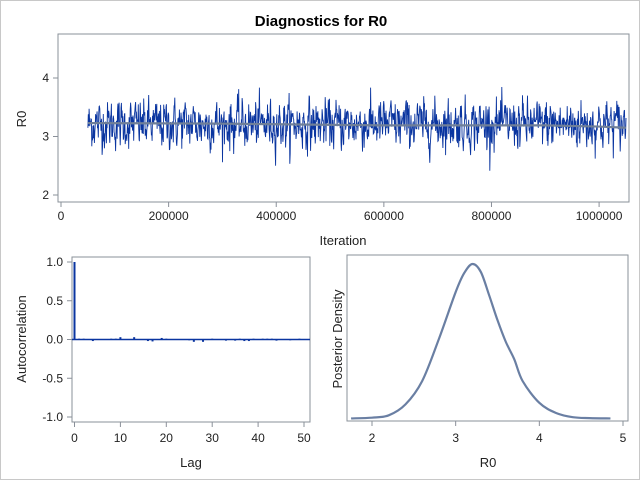 The width and height of the screenshot is (640, 480). Describe the element at coordinates (54, 340) in the screenshot. I see `acf-ytick-label: 0.0` at that location.